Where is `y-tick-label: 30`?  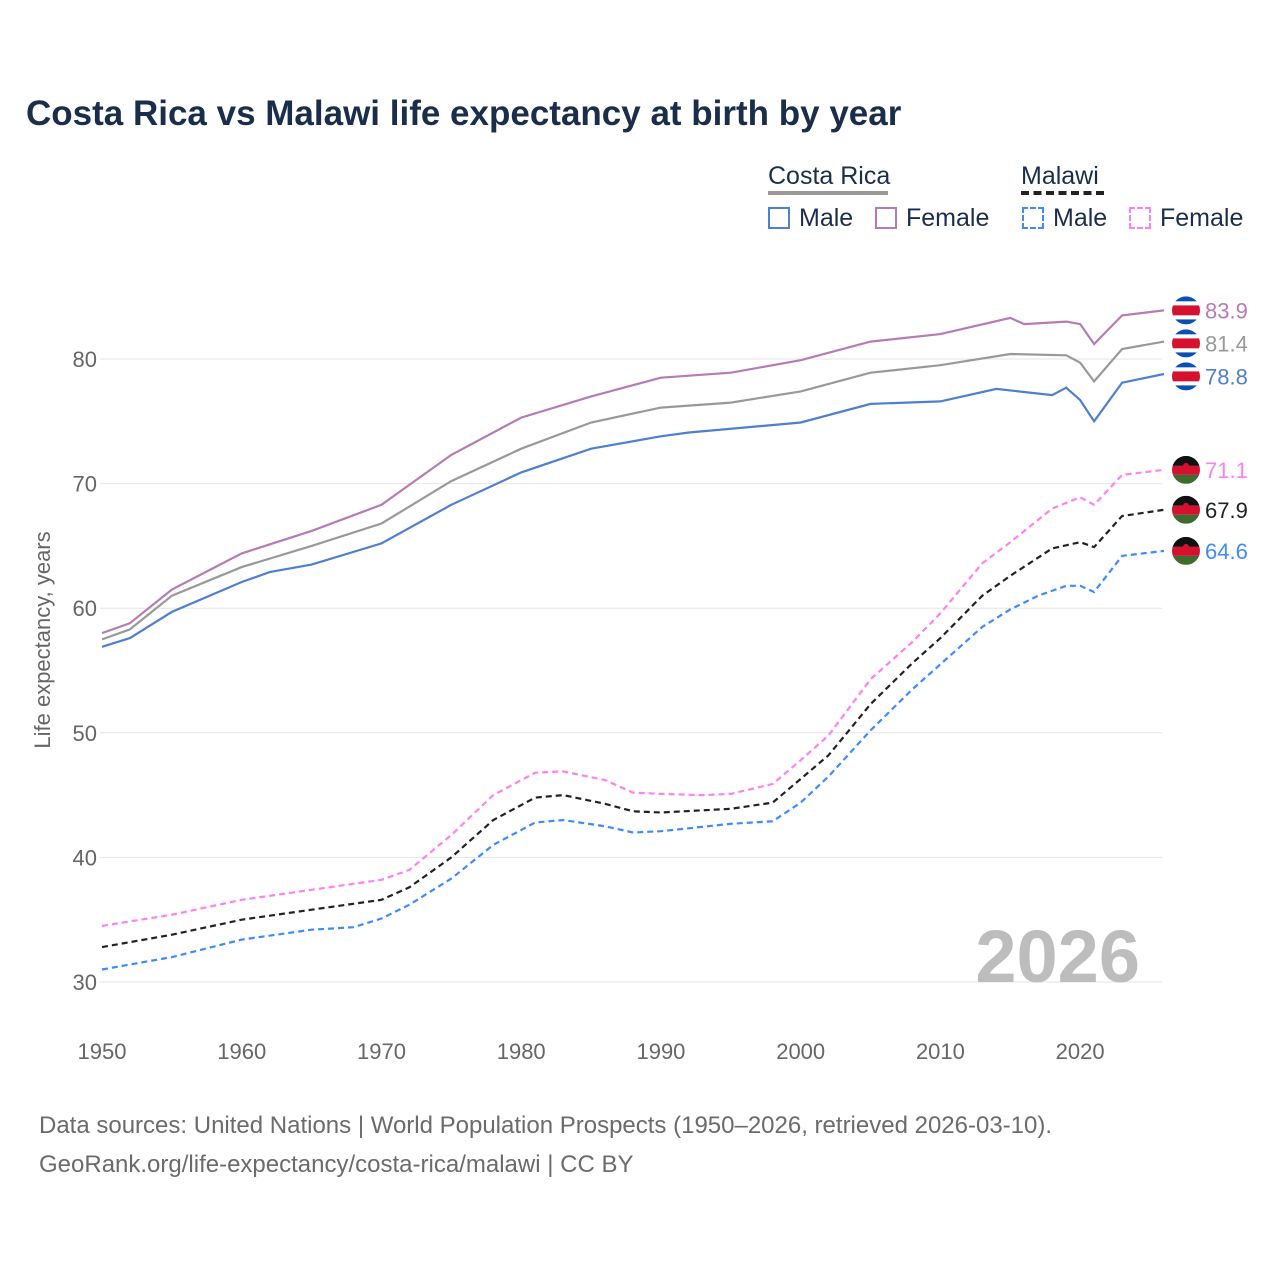 y-tick-label: 30 is located at coordinates (85, 982).